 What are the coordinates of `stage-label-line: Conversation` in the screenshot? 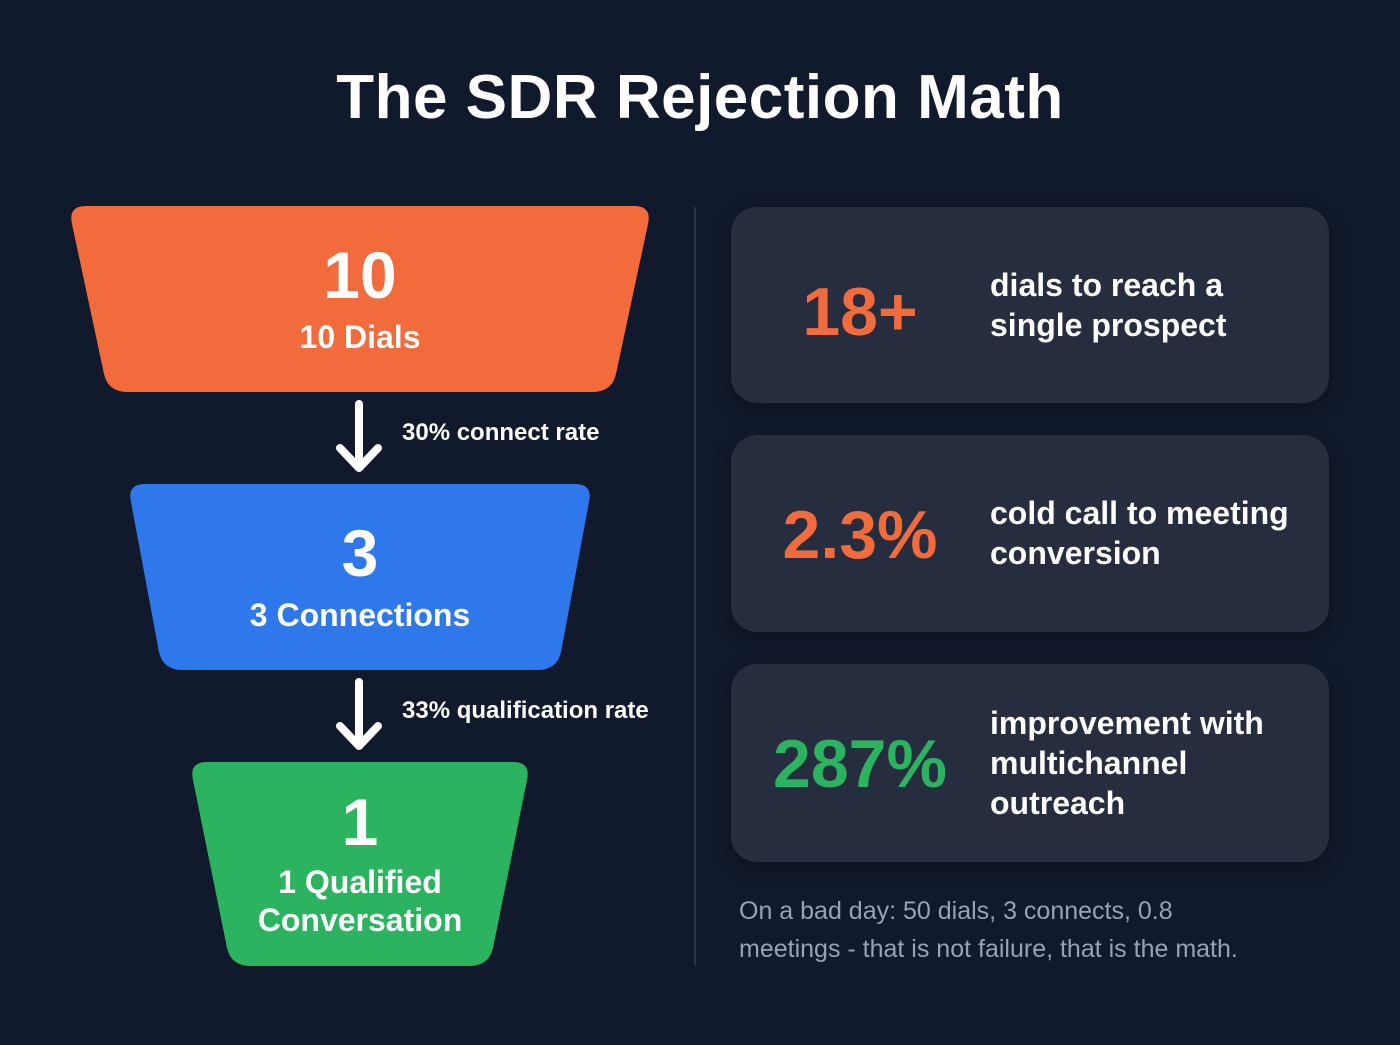 It's located at (360, 920).